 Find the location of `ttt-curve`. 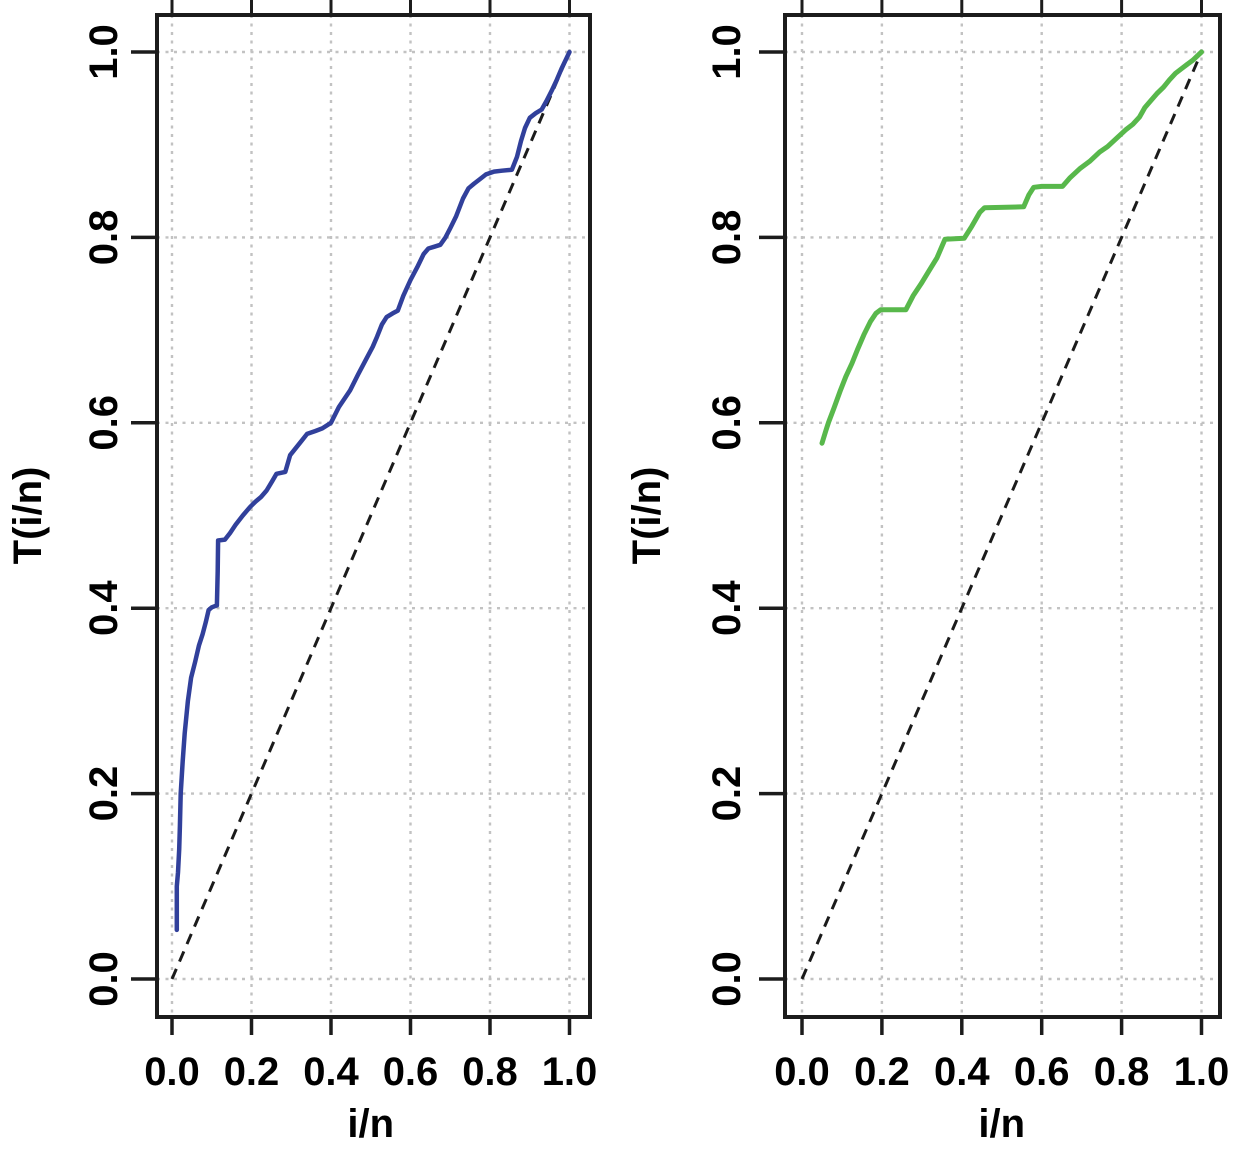

ttt-curve is located at coordinates (1011, 247).